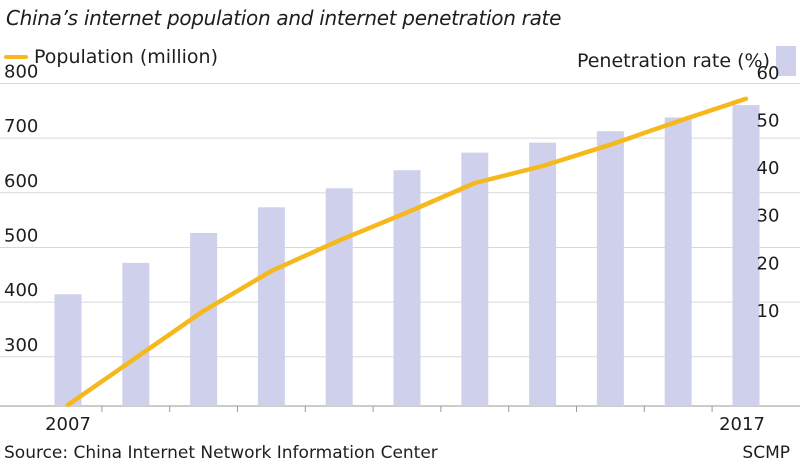 This screenshot has height=471, width=800. Describe the element at coordinates (21, 71) in the screenshot. I see `left-axis-tick-label: 800` at that location.